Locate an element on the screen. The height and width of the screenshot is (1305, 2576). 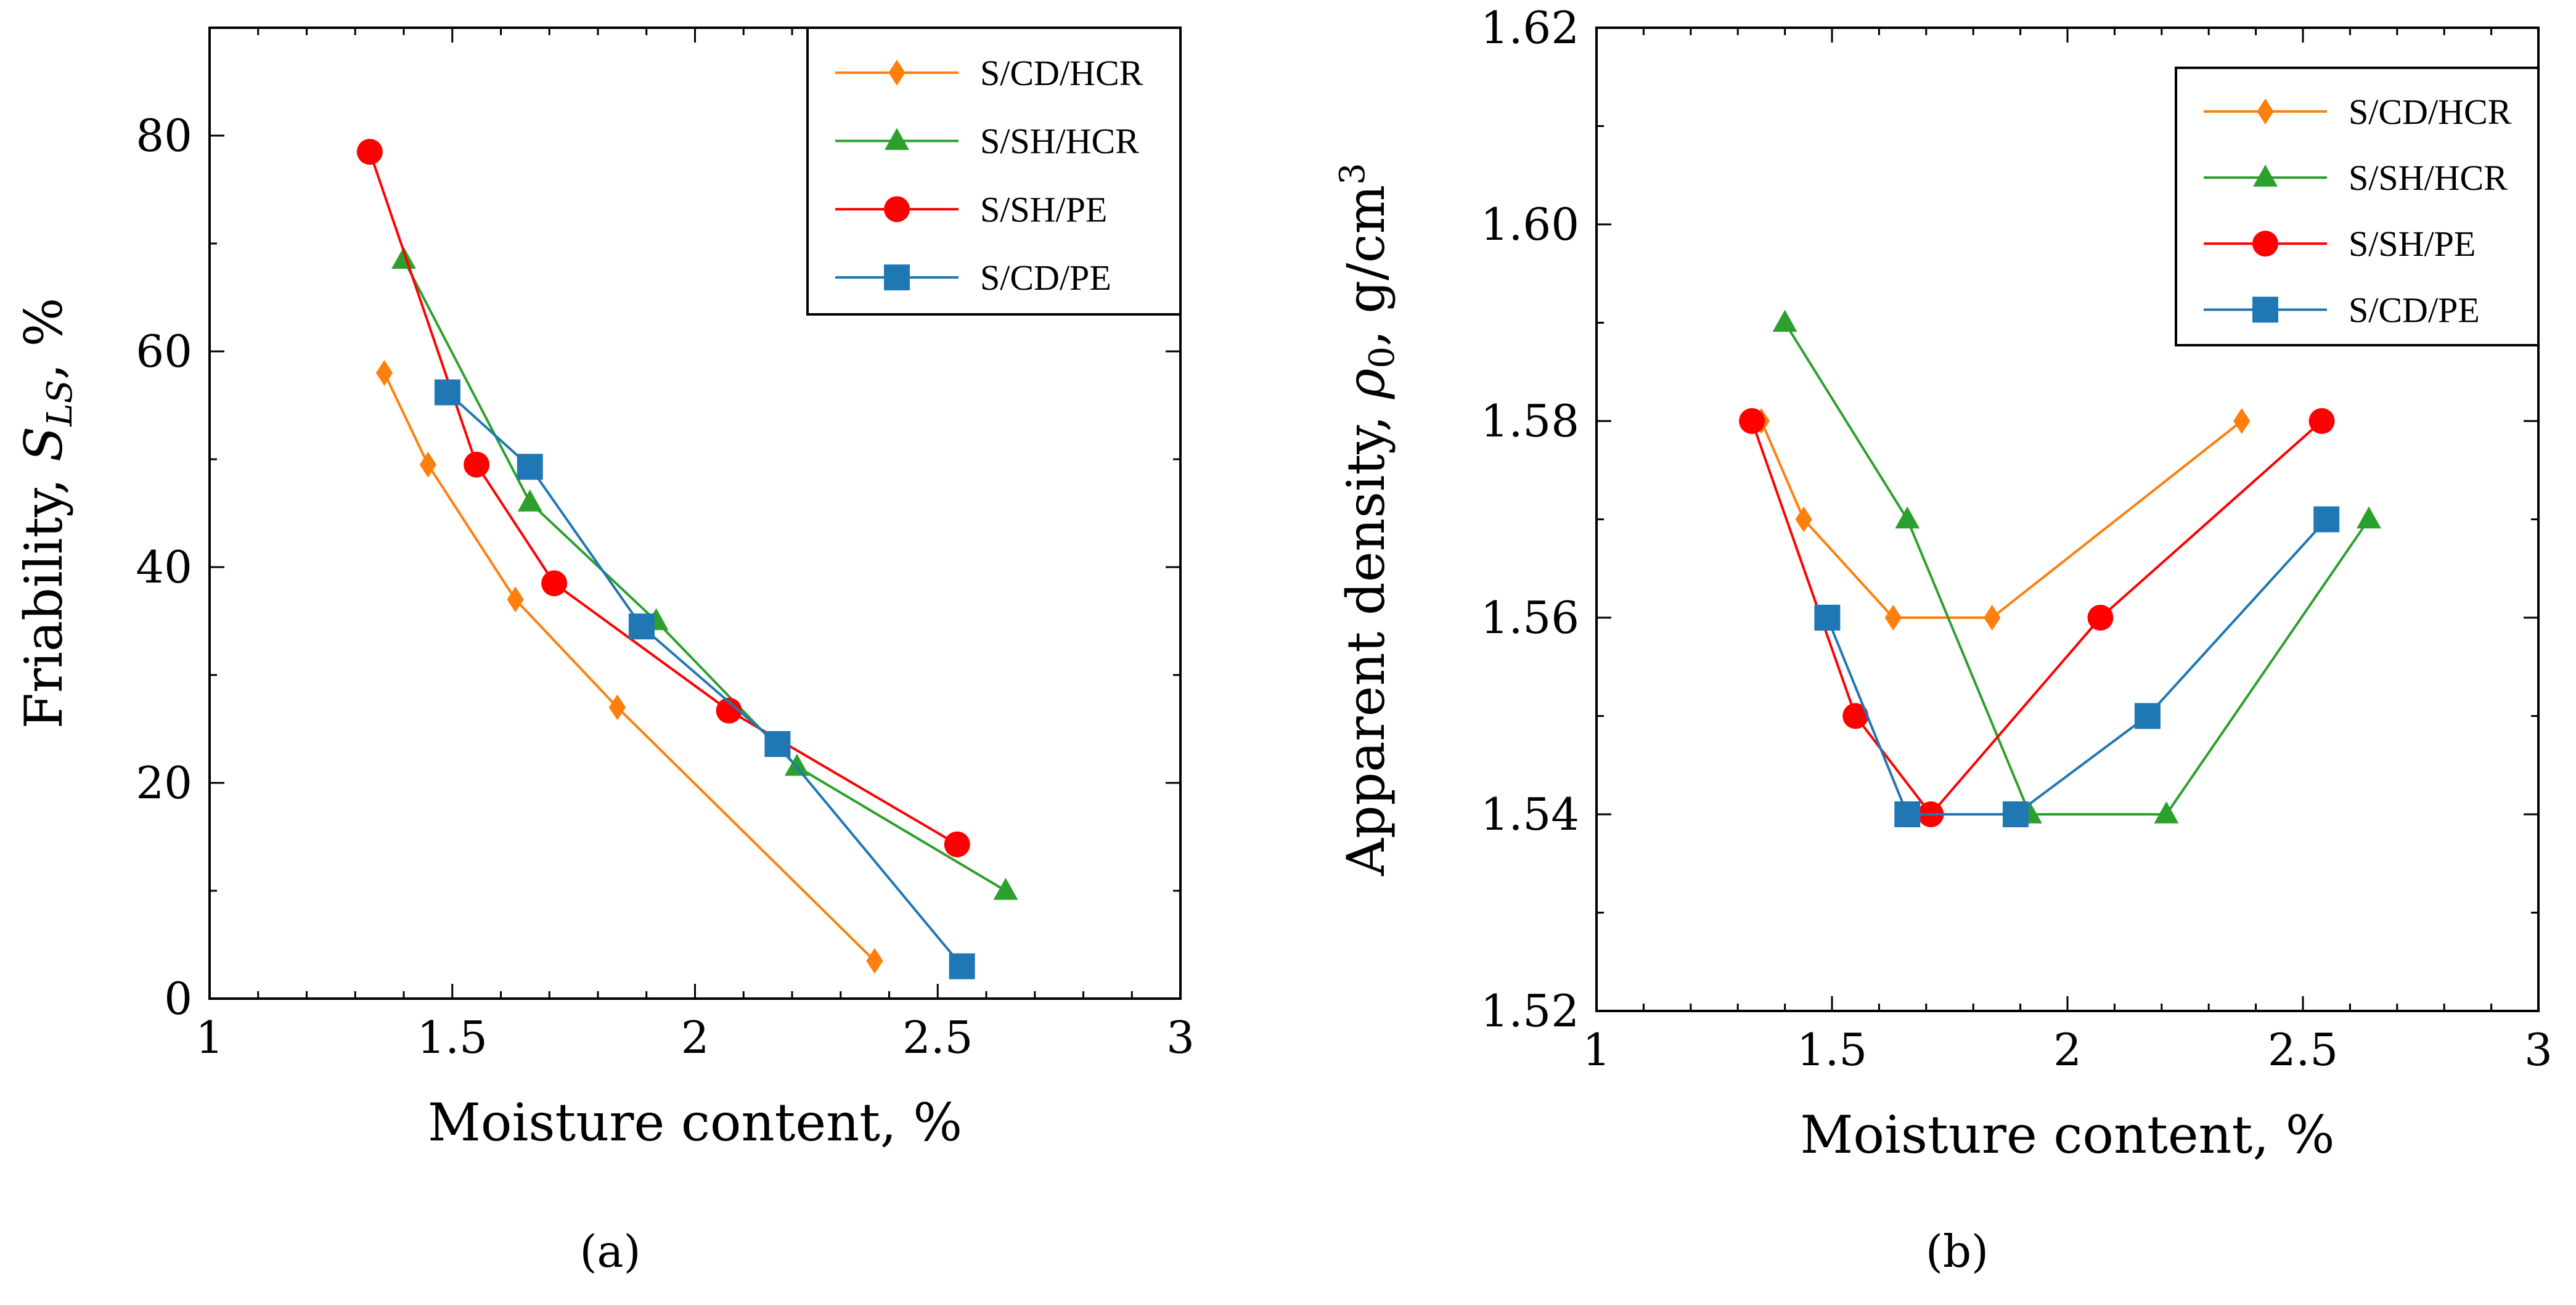
y-axis-label-symbol: S is located at coordinates (44, 444).